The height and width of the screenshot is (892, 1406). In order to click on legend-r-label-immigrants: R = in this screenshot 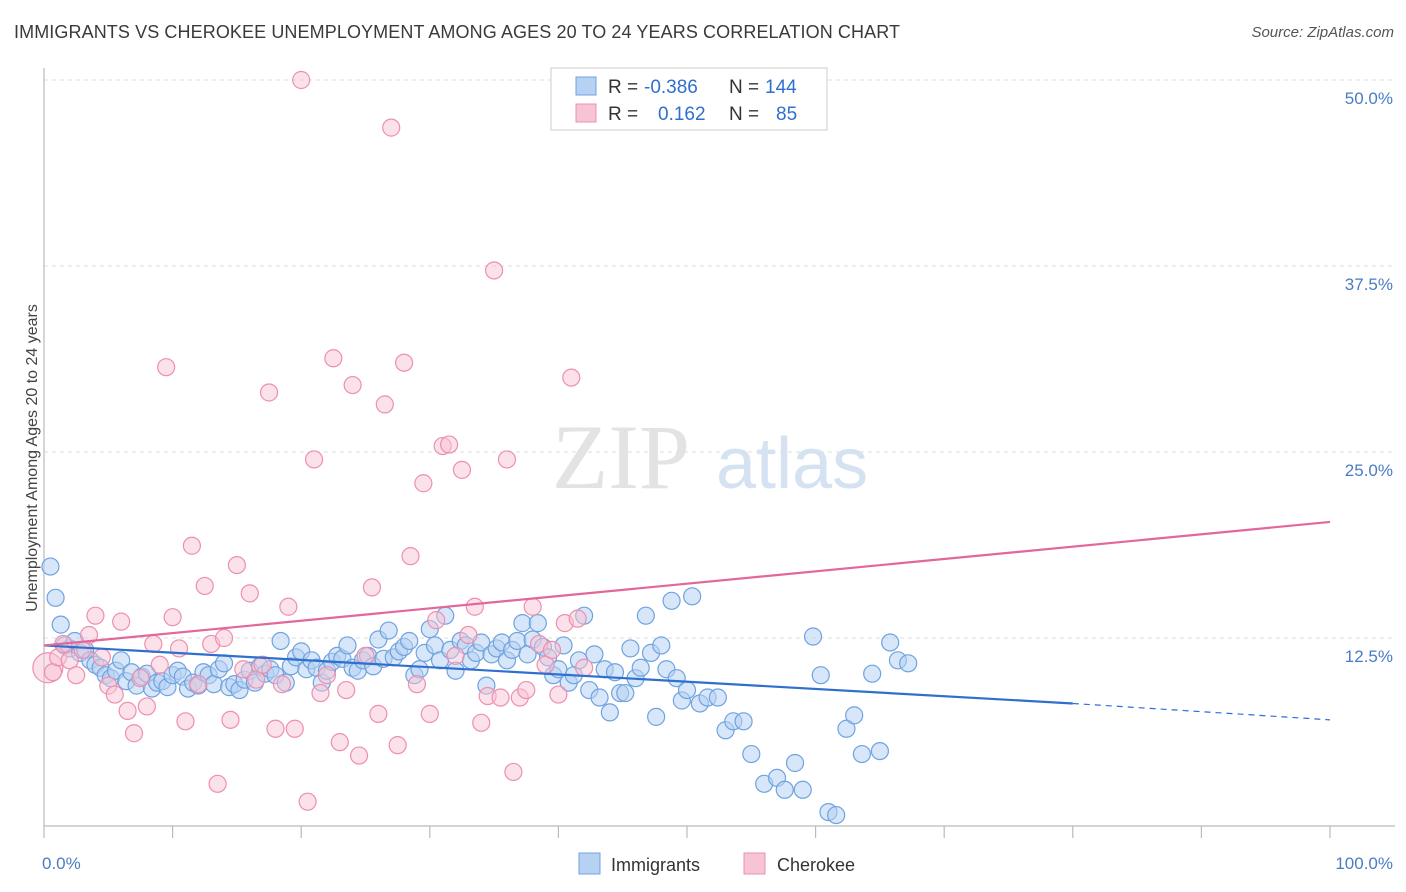, I will do `click(623, 87)`.